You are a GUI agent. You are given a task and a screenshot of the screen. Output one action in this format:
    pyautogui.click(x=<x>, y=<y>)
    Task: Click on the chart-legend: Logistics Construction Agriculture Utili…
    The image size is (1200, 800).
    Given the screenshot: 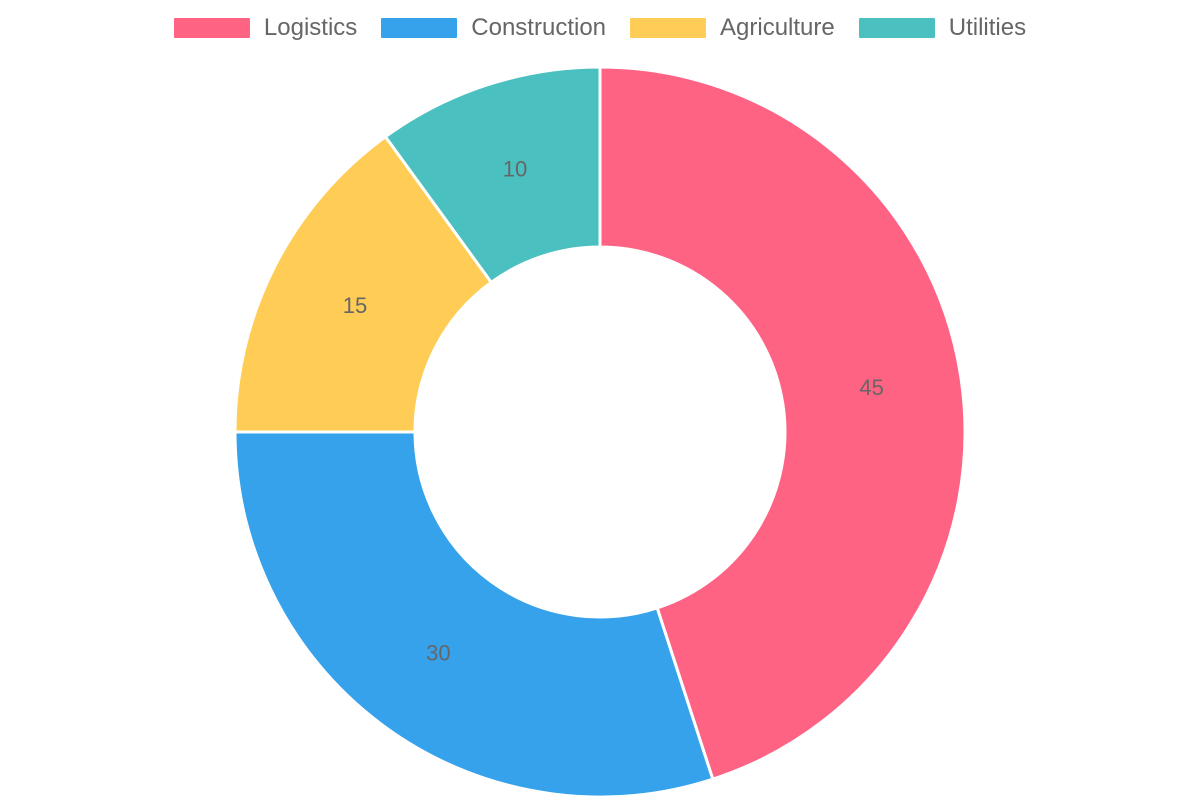 What is the action you would take?
    pyautogui.click(x=600, y=28)
    